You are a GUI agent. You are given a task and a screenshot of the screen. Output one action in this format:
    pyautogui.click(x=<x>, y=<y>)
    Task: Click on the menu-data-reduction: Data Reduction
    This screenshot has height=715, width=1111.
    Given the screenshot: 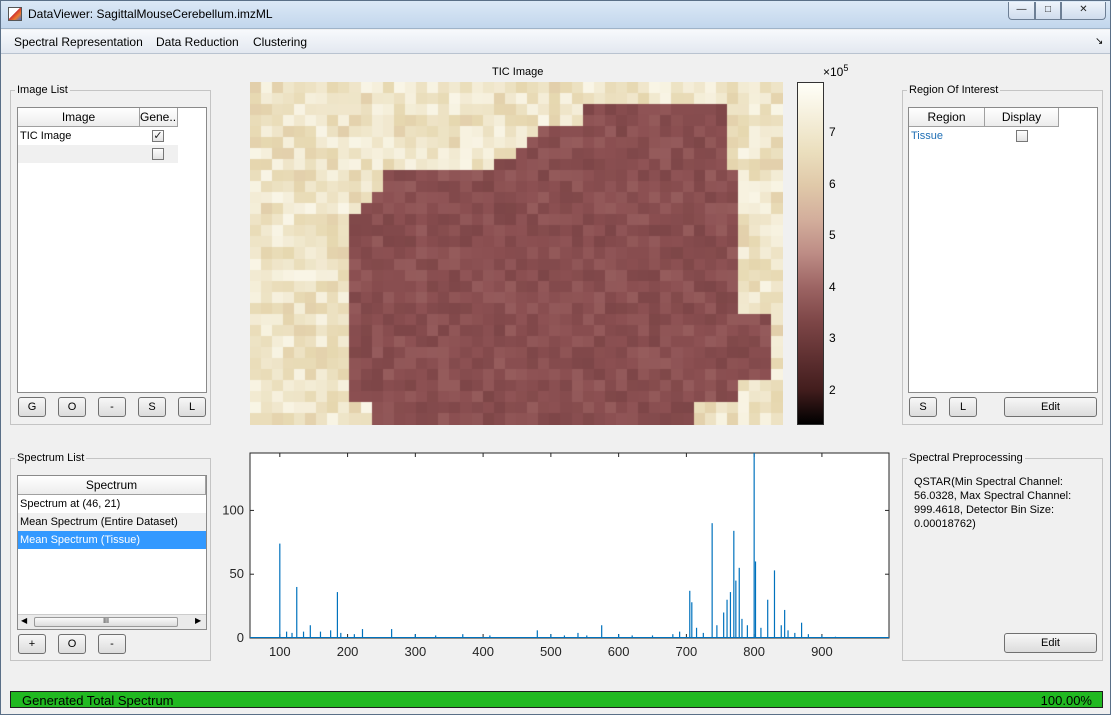 What is the action you would take?
    pyautogui.click(x=197, y=42)
    